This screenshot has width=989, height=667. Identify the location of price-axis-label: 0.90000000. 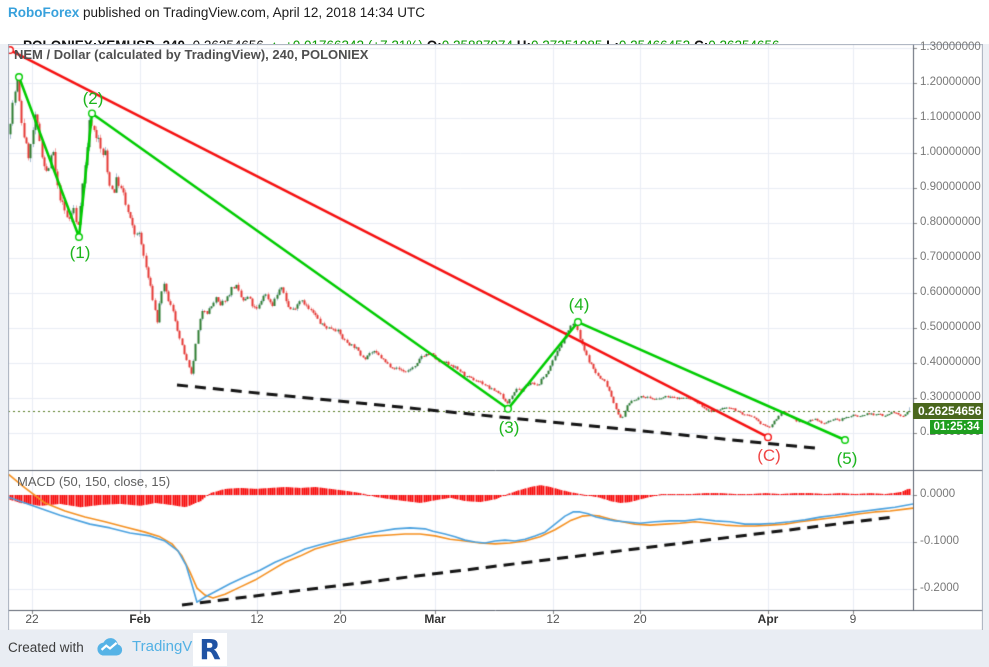
(950, 187).